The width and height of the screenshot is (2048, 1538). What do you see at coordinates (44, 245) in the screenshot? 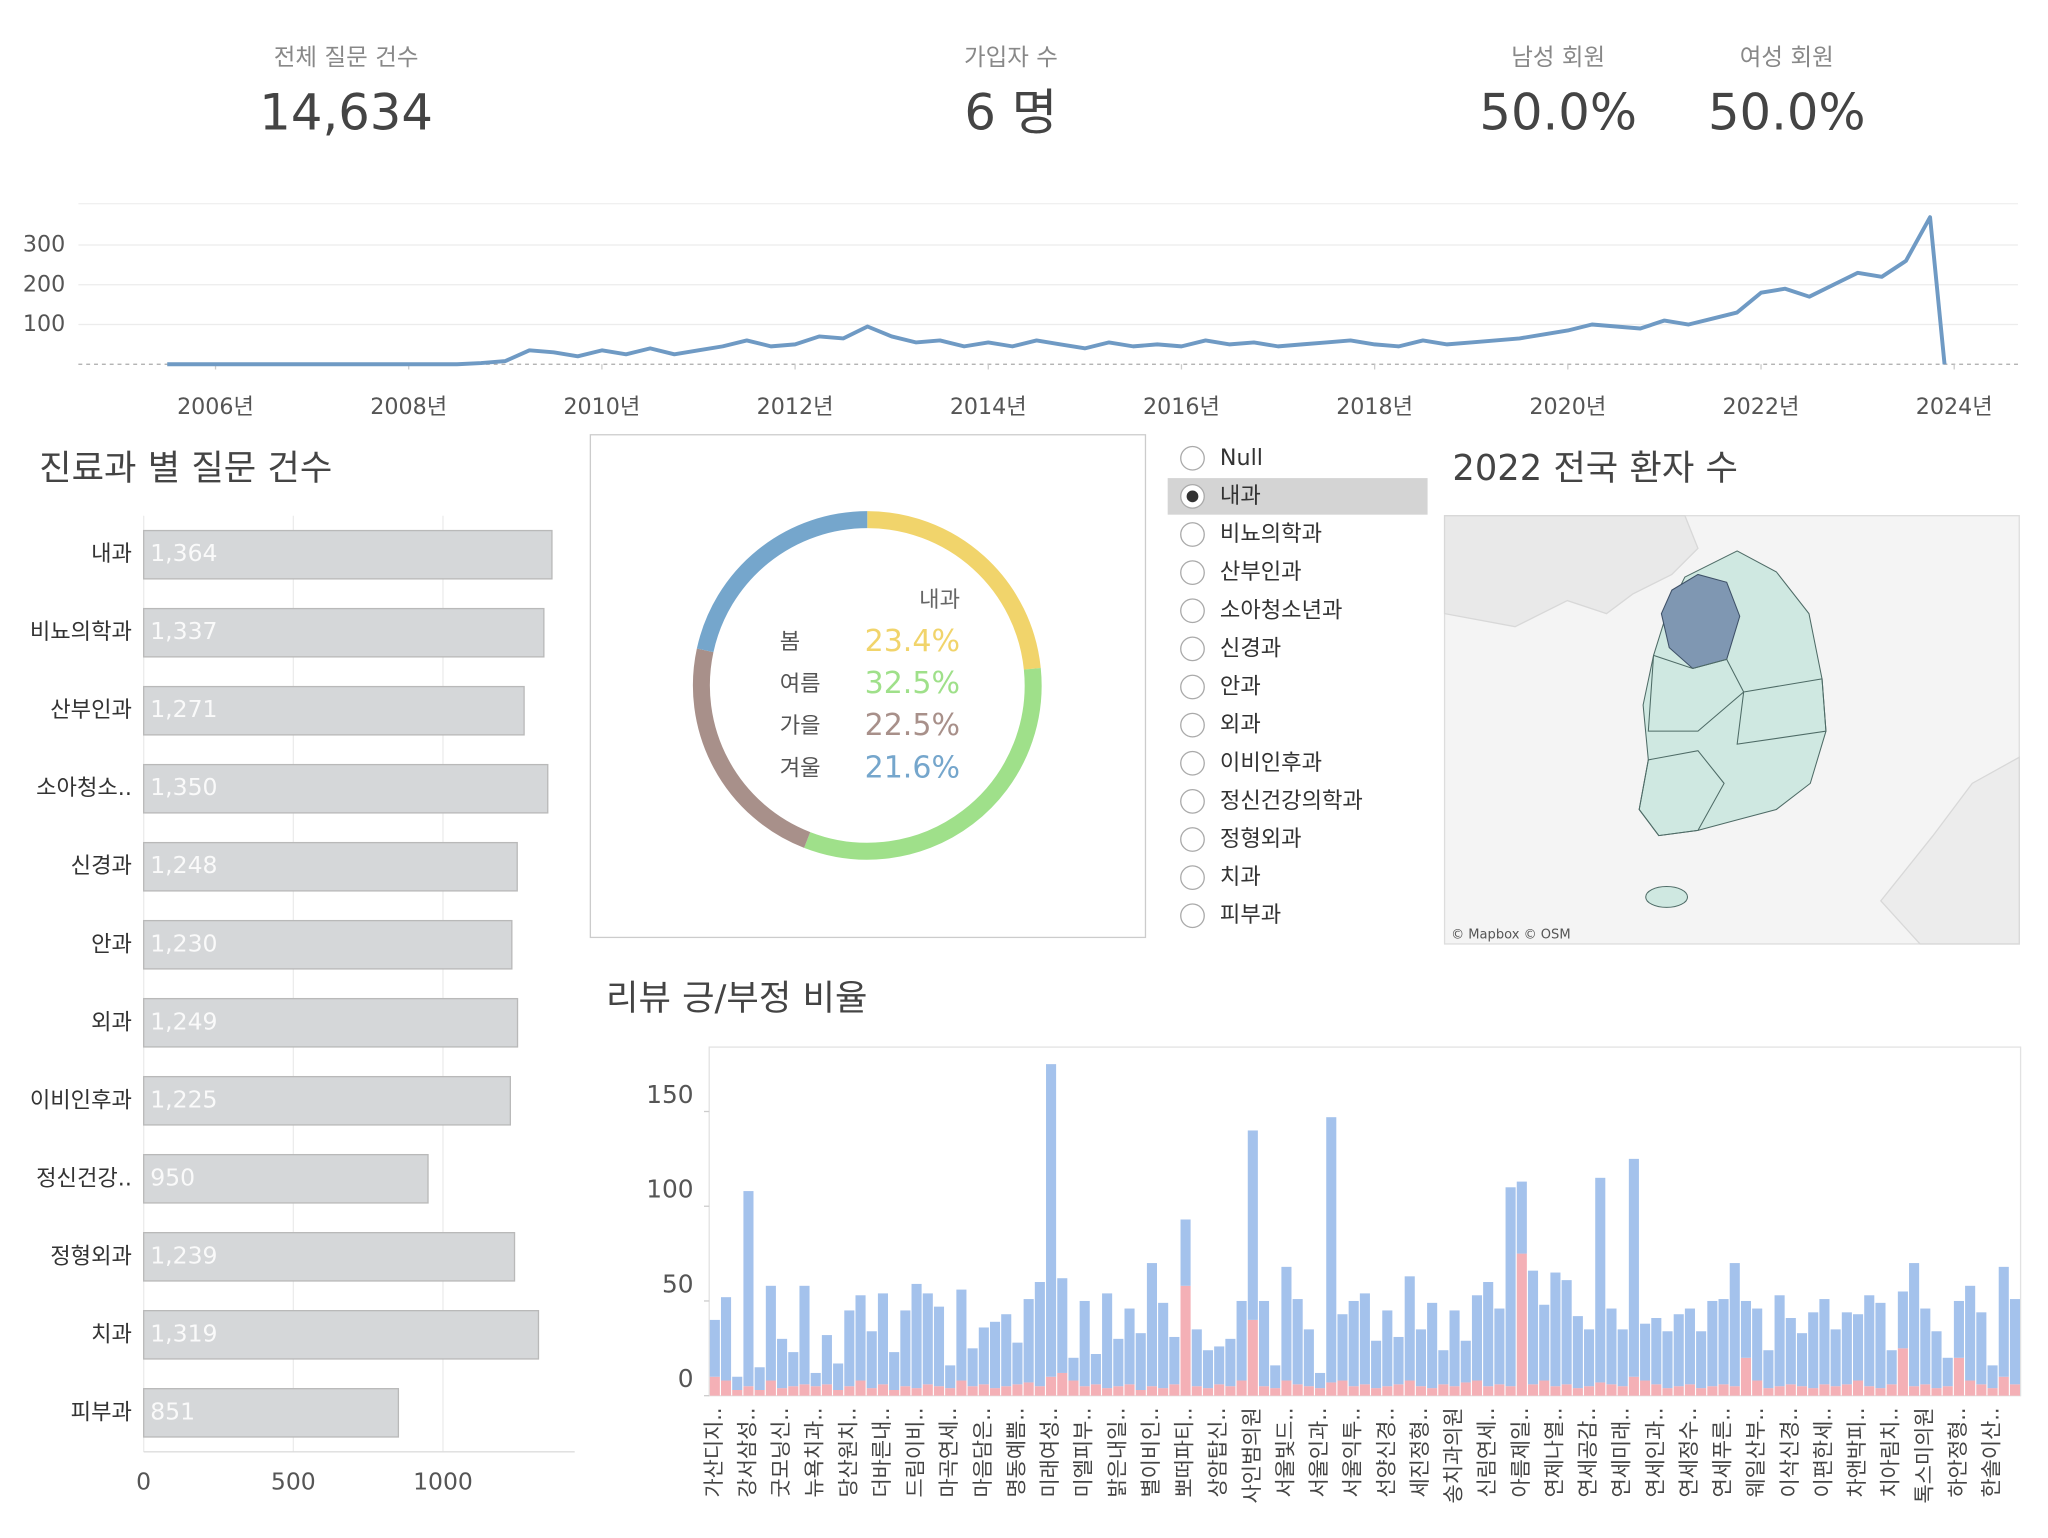
I see `y-tick-label: 300` at bounding box center [44, 245].